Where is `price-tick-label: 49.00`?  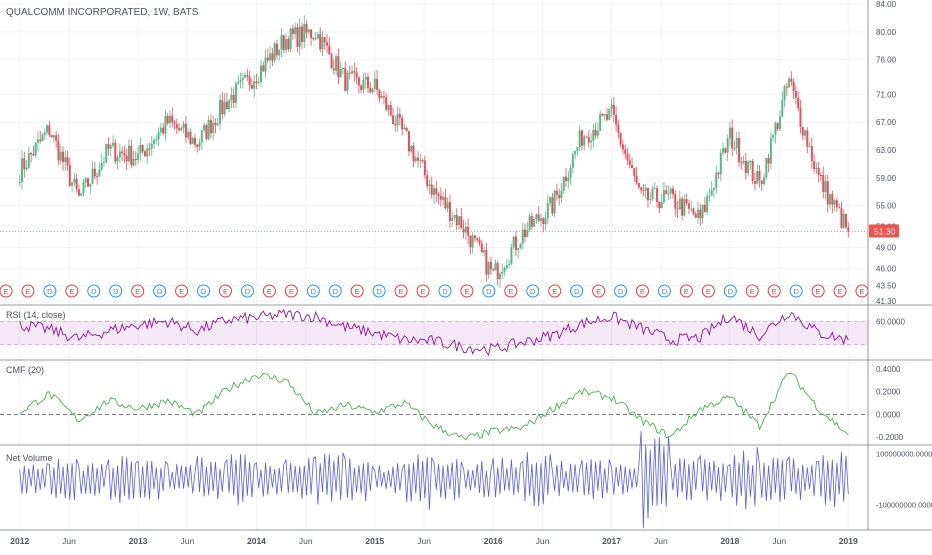 price-tick-label: 49.00 is located at coordinates (886, 247).